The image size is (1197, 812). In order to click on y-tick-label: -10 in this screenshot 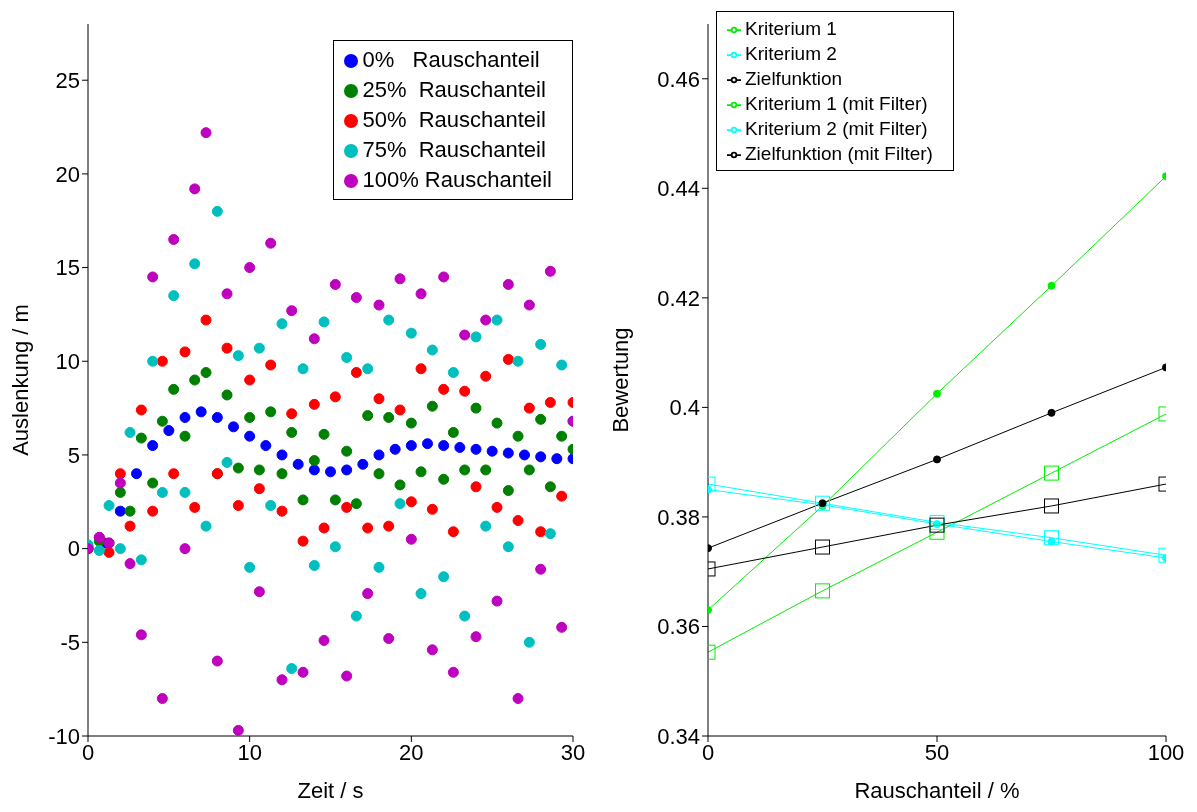, I will do `click(64, 736)`.